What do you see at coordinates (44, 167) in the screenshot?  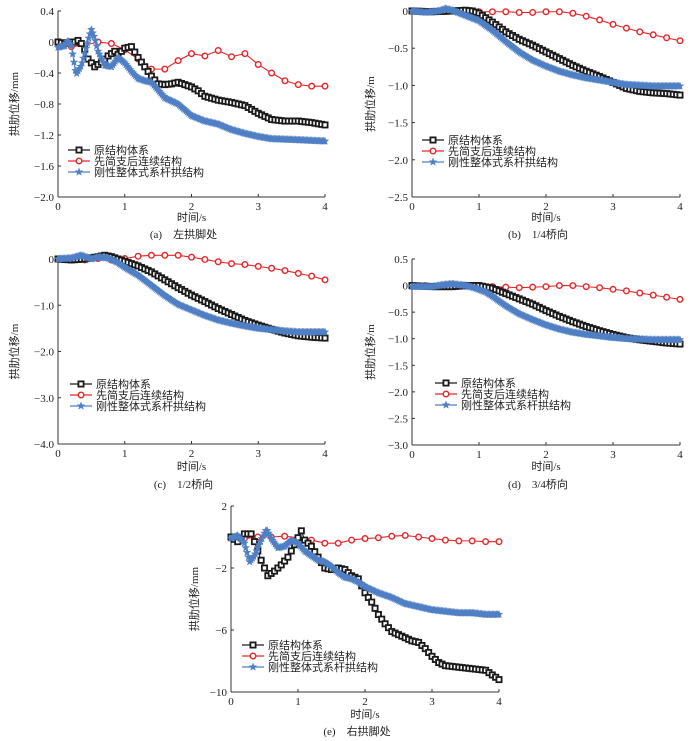 I see `y-tick-label: −1.6` at bounding box center [44, 167].